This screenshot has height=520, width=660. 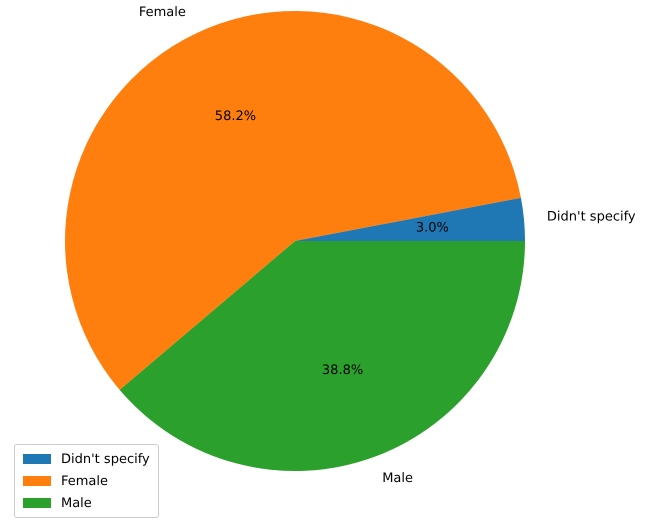 What do you see at coordinates (105, 459) in the screenshot?
I see `legend-label: Didn't specify` at bounding box center [105, 459].